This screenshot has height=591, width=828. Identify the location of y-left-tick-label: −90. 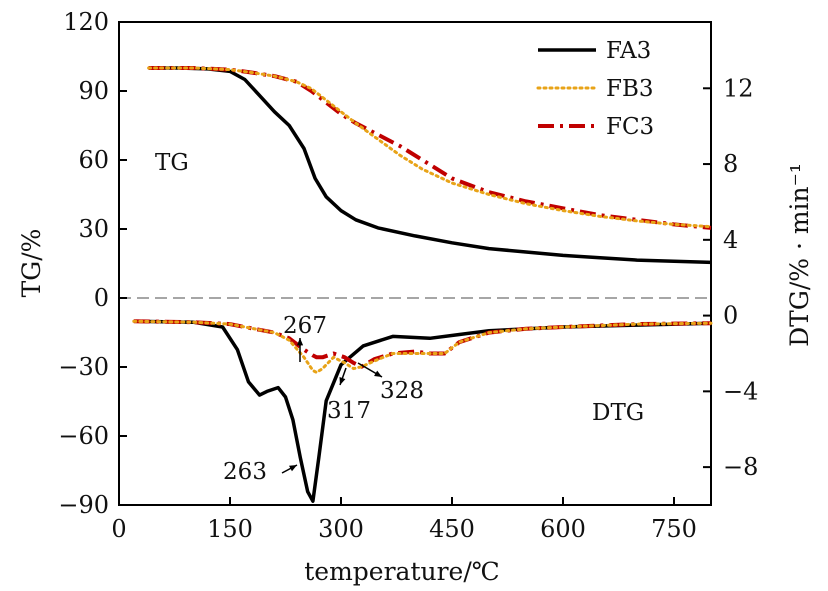
(83, 505).